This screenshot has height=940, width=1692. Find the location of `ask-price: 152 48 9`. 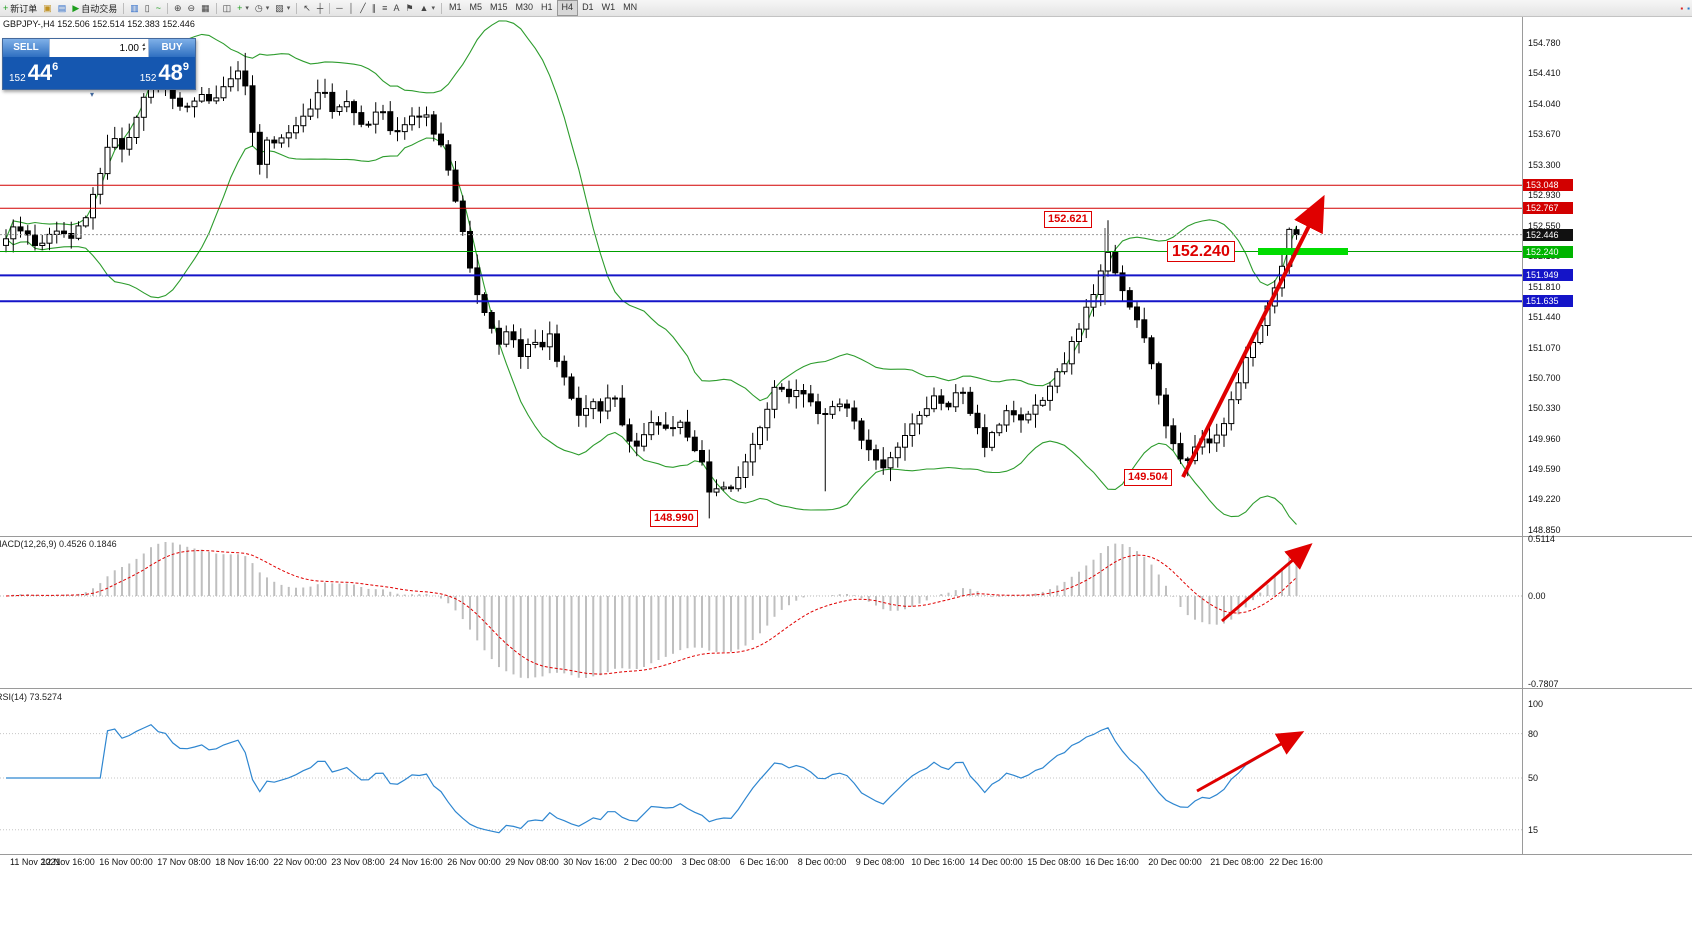

ask-price: 152 48 9 is located at coordinates (164, 73).